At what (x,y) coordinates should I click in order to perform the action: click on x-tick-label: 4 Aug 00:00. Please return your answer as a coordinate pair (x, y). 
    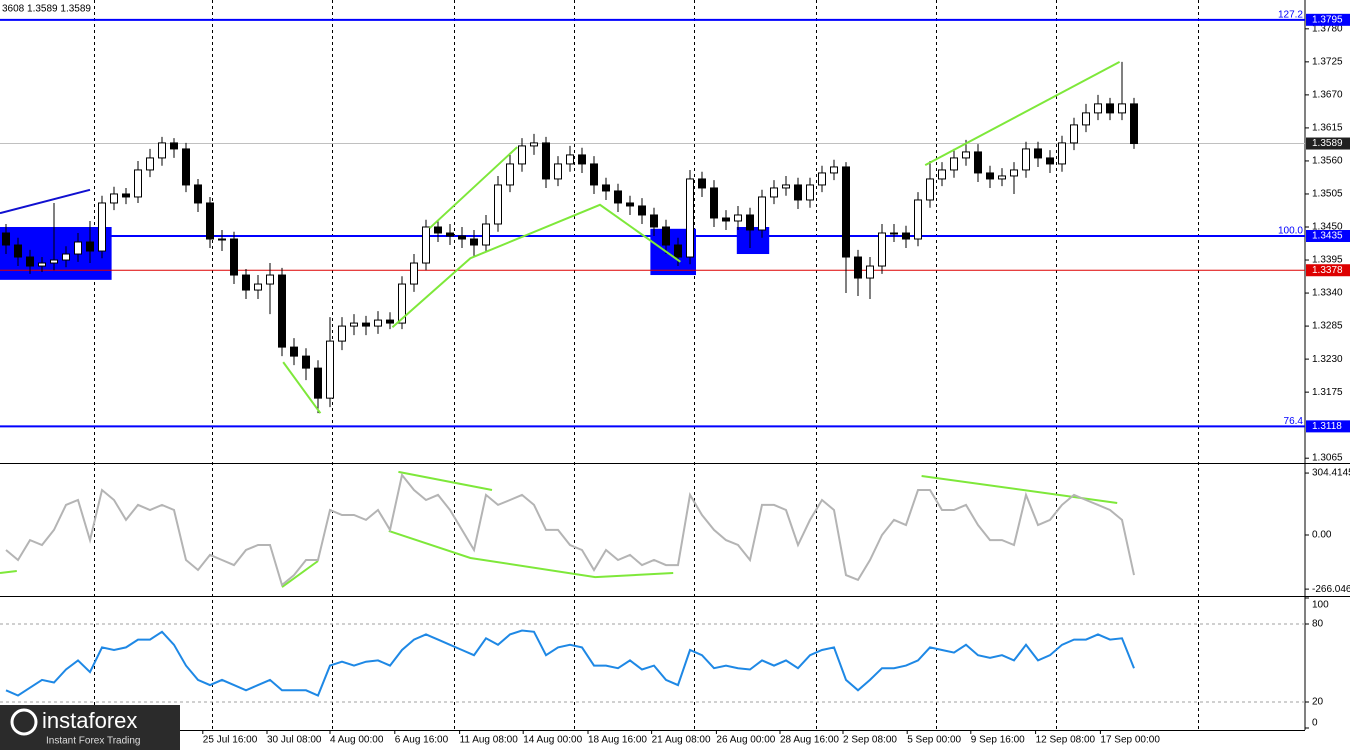
    Looking at the image, I should click on (357, 740).